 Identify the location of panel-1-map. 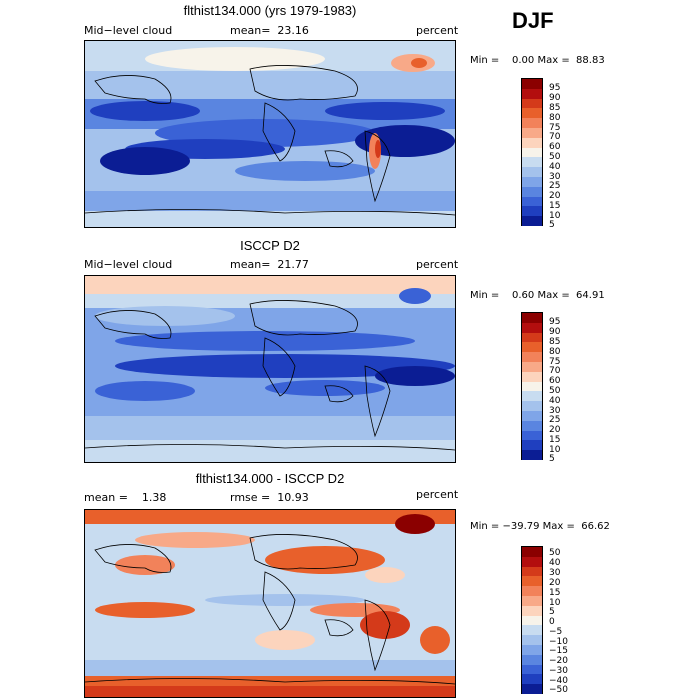
(270, 134).